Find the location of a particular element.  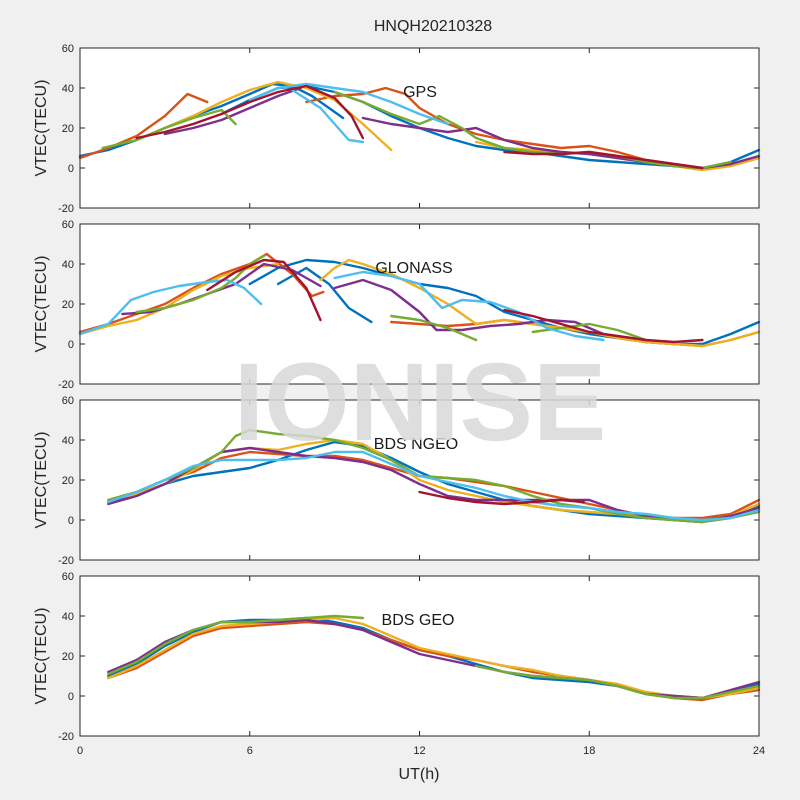

x-tick-label: 0 is located at coordinates (80, 751).